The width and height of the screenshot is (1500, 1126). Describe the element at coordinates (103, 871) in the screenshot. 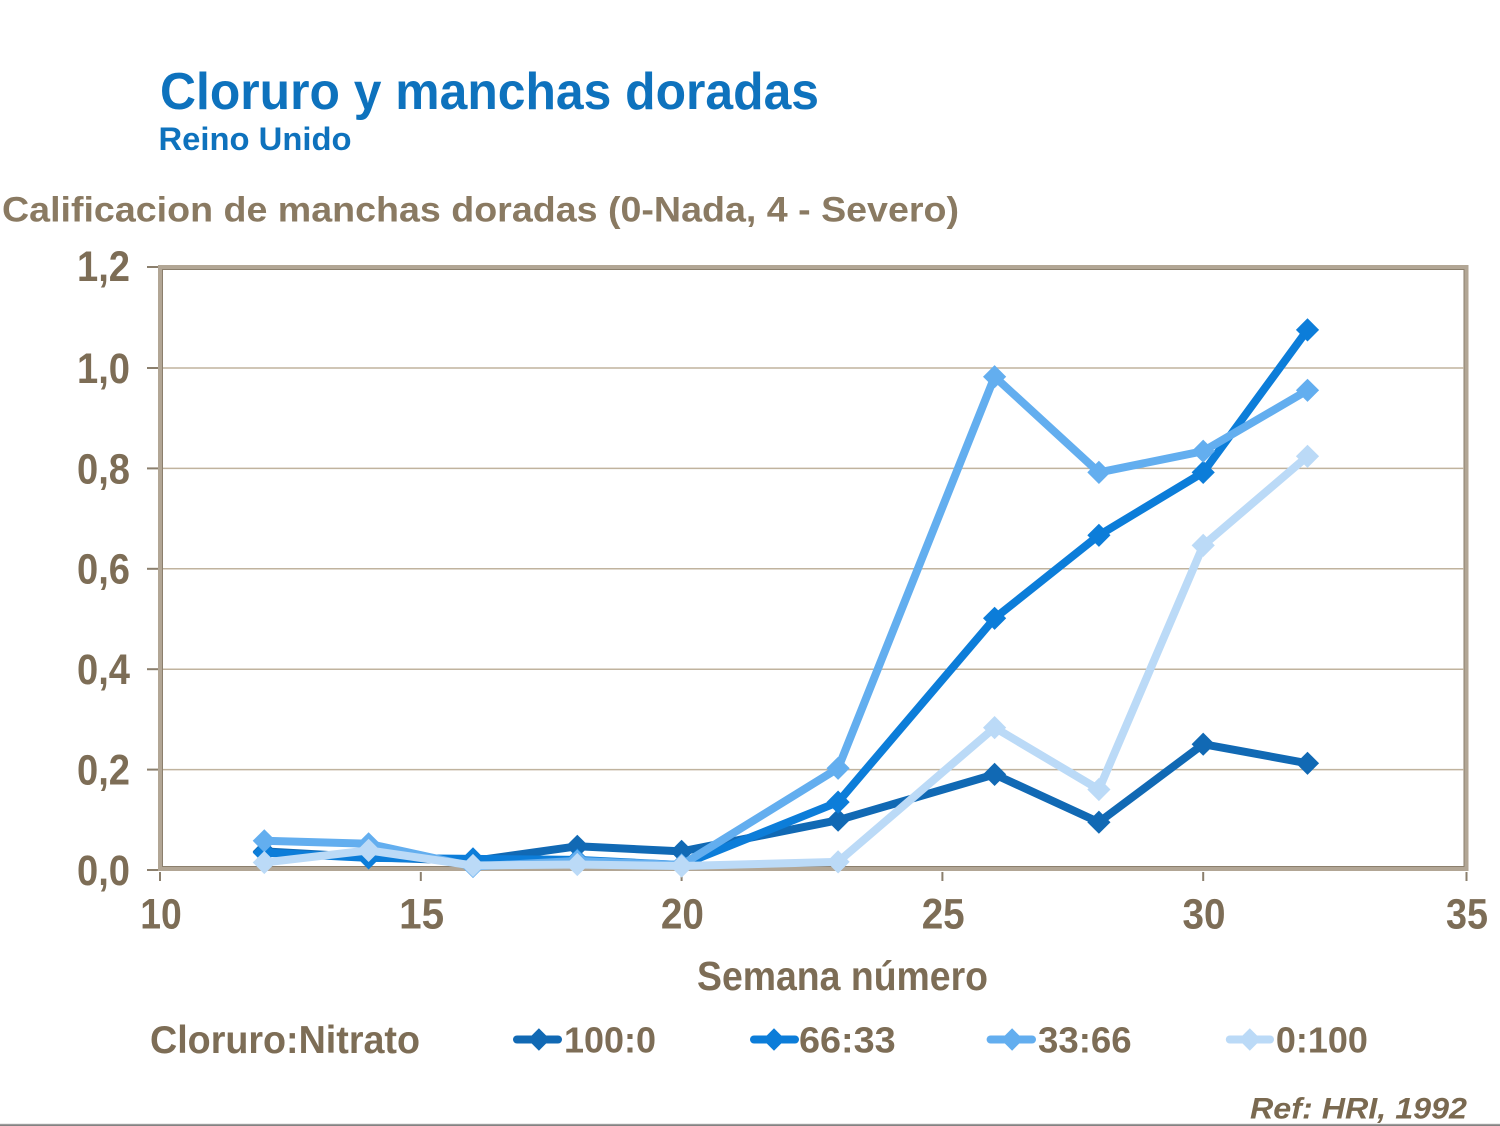

I see `svg-text: 0,0` at that location.